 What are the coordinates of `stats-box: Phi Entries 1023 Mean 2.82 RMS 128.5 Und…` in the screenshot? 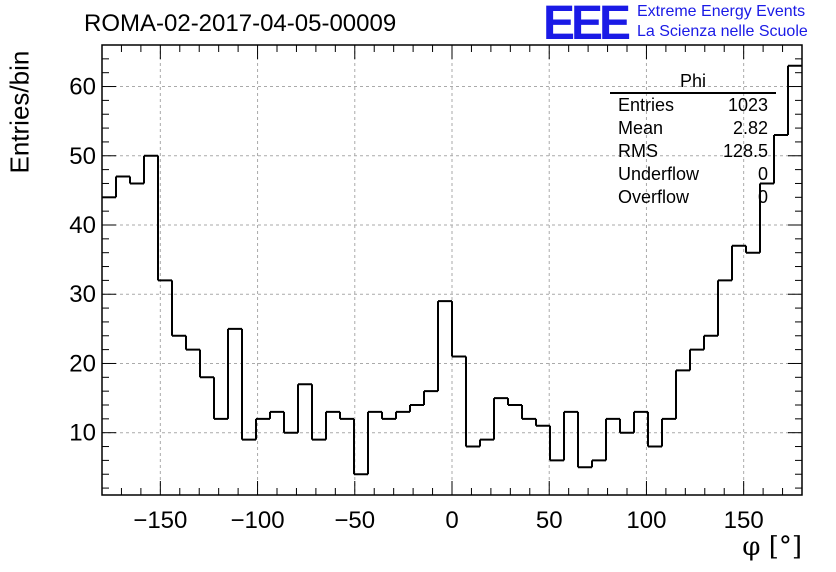 It's located at (693, 139).